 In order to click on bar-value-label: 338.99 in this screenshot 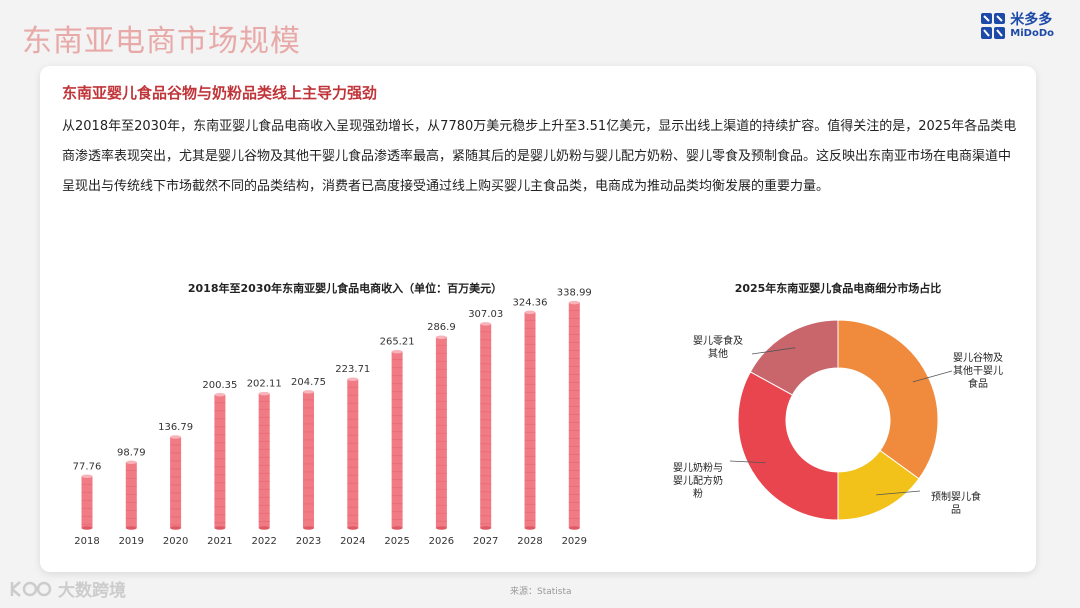, I will do `click(574, 293)`.